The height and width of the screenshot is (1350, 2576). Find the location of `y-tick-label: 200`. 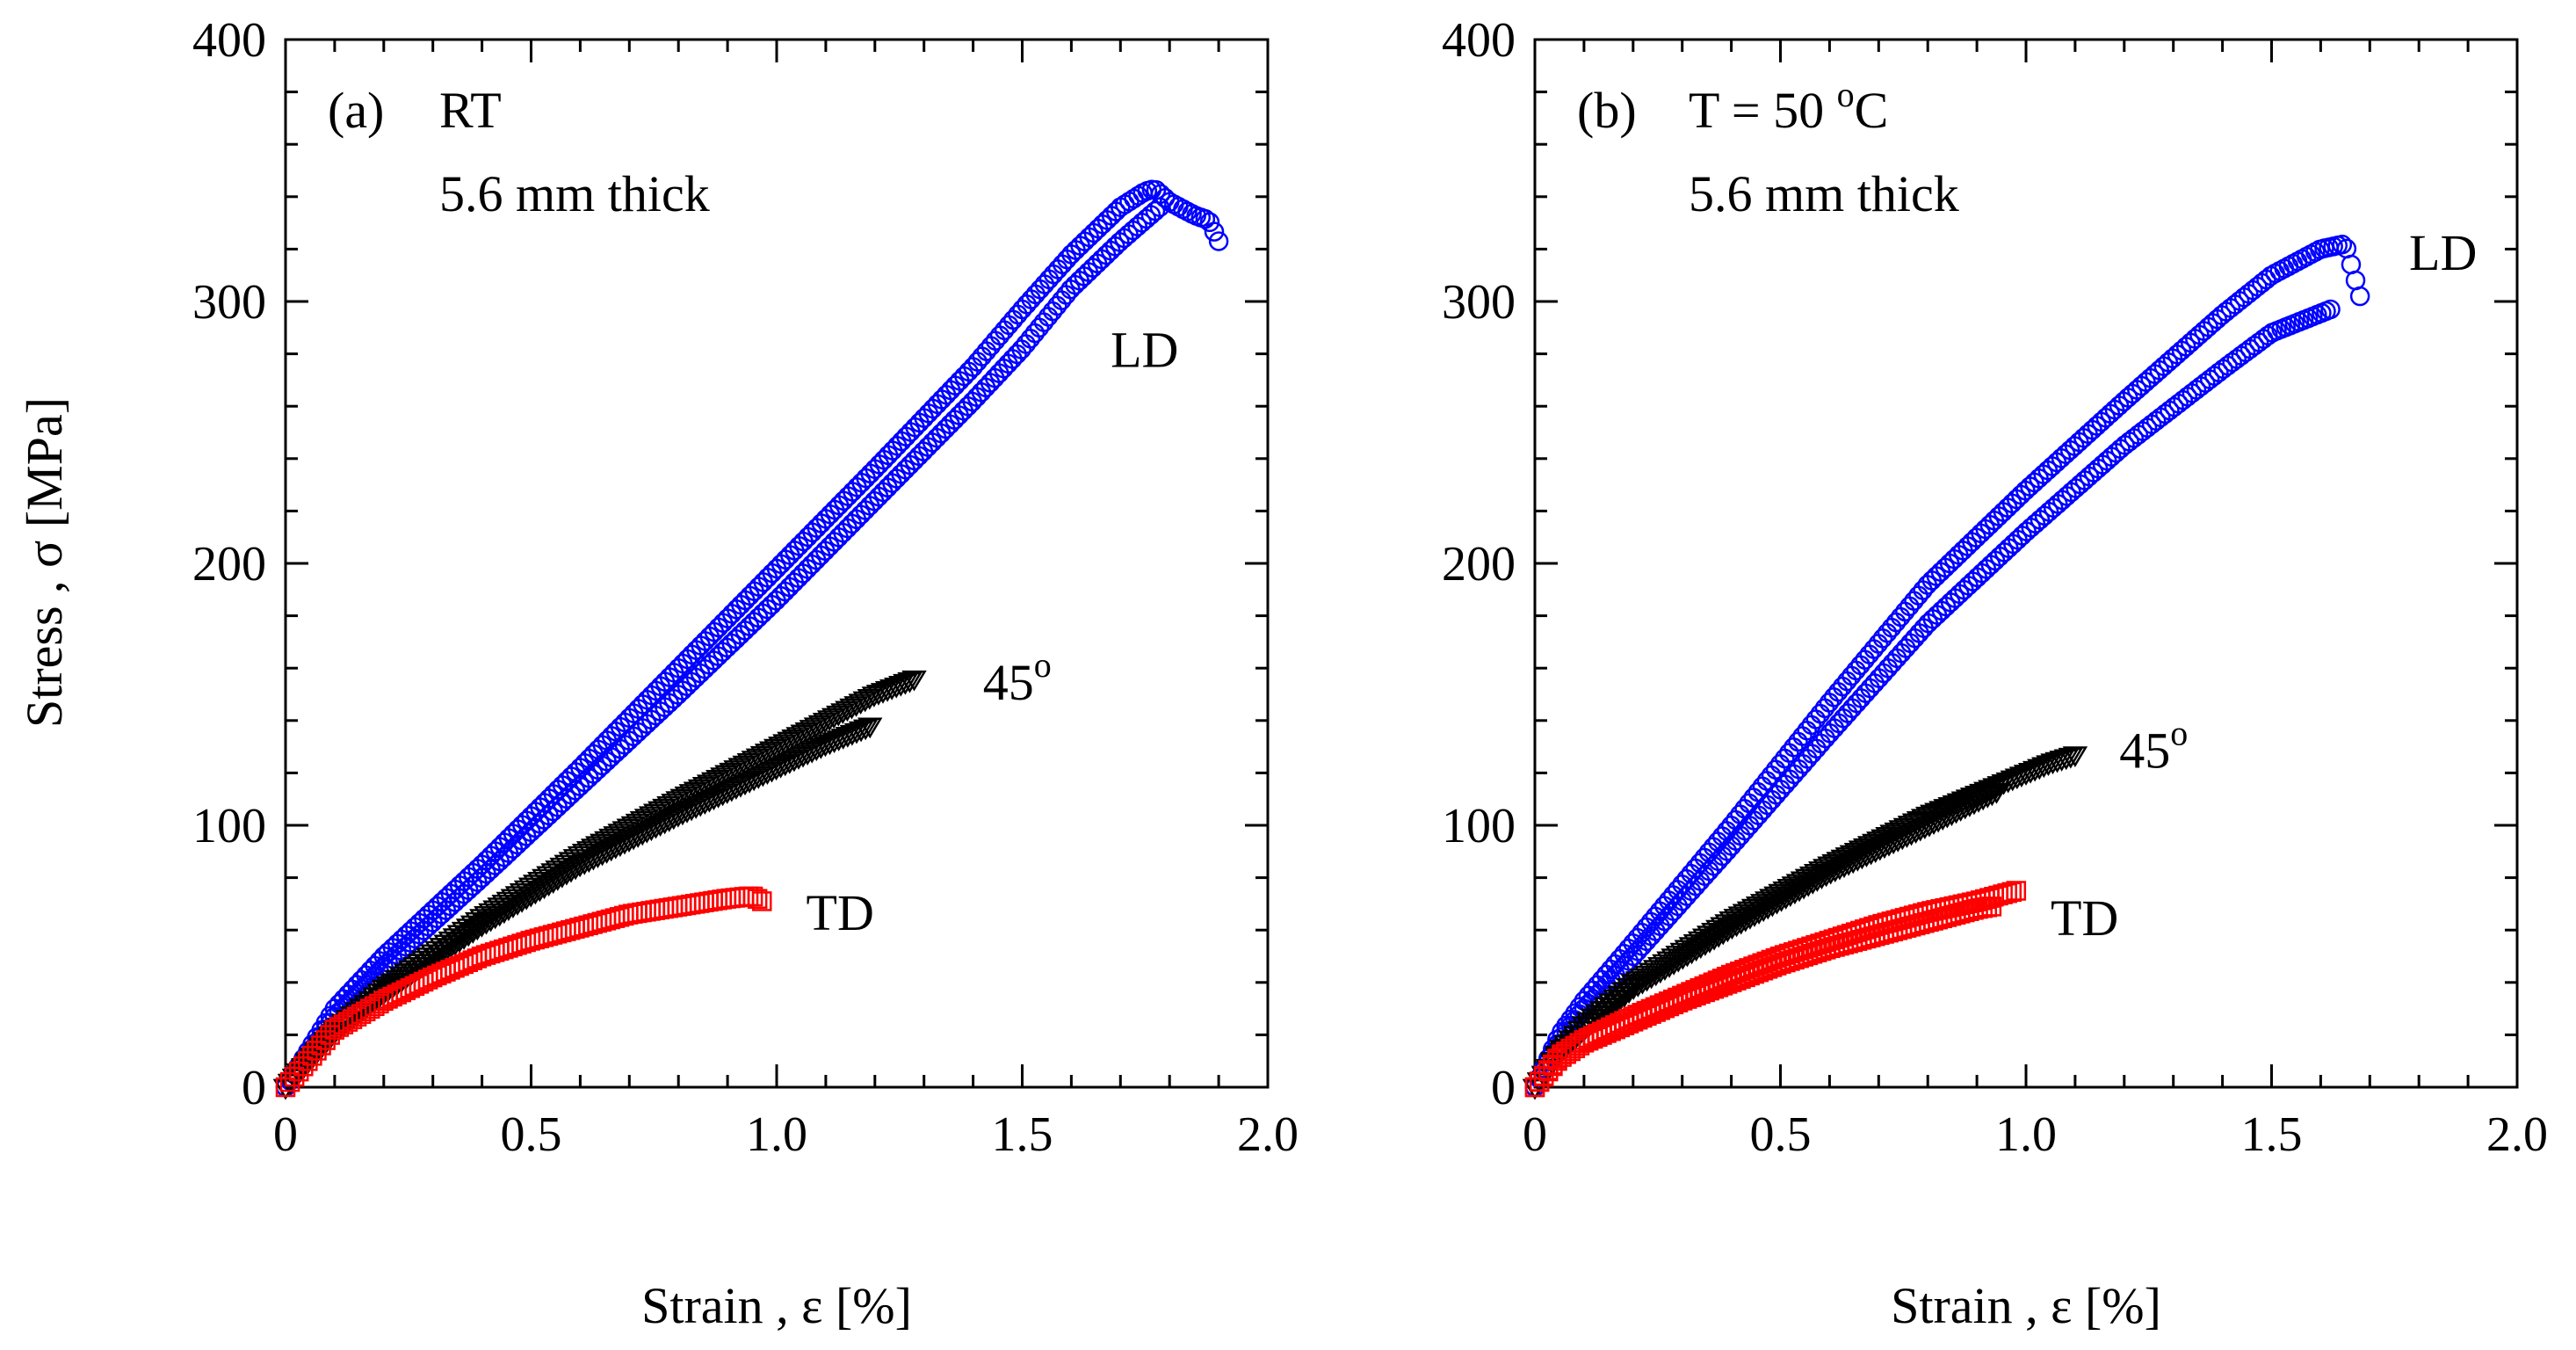

y-tick-label: 200 is located at coordinates (229, 564).